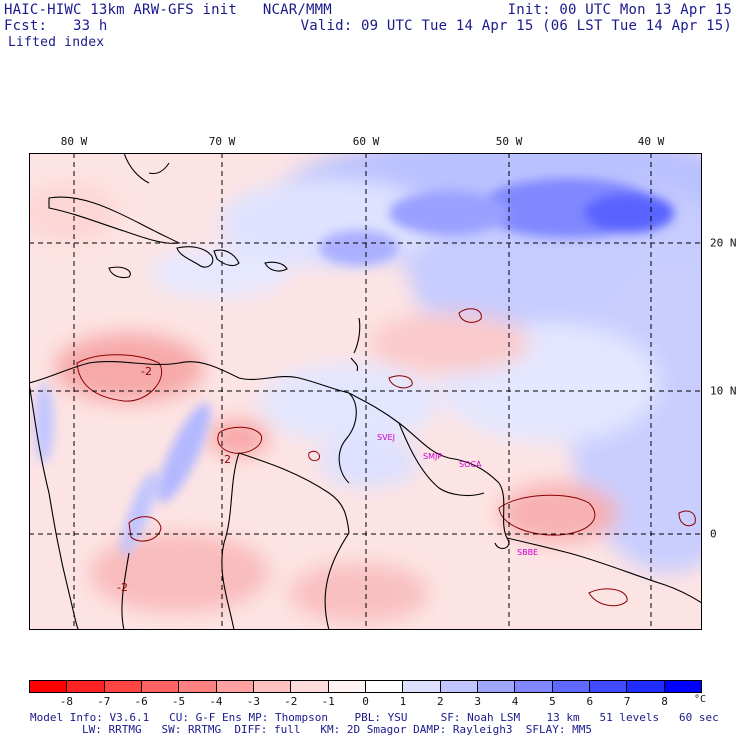  I want to click on colorbar-tick-label: 1, so click(403, 701).